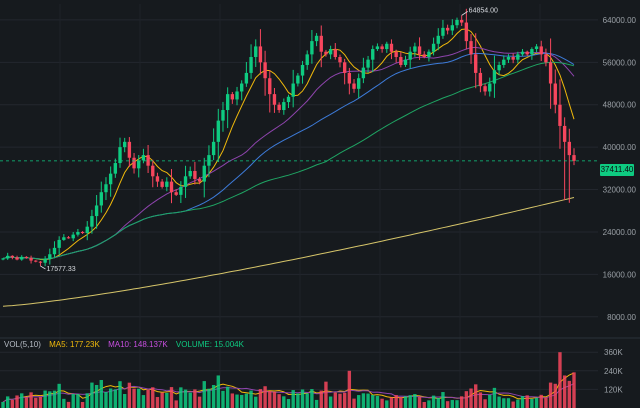 This screenshot has width=640, height=408. Describe the element at coordinates (620, 274) in the screenshot. I see `price-tick-label: 16000.00` at that location.